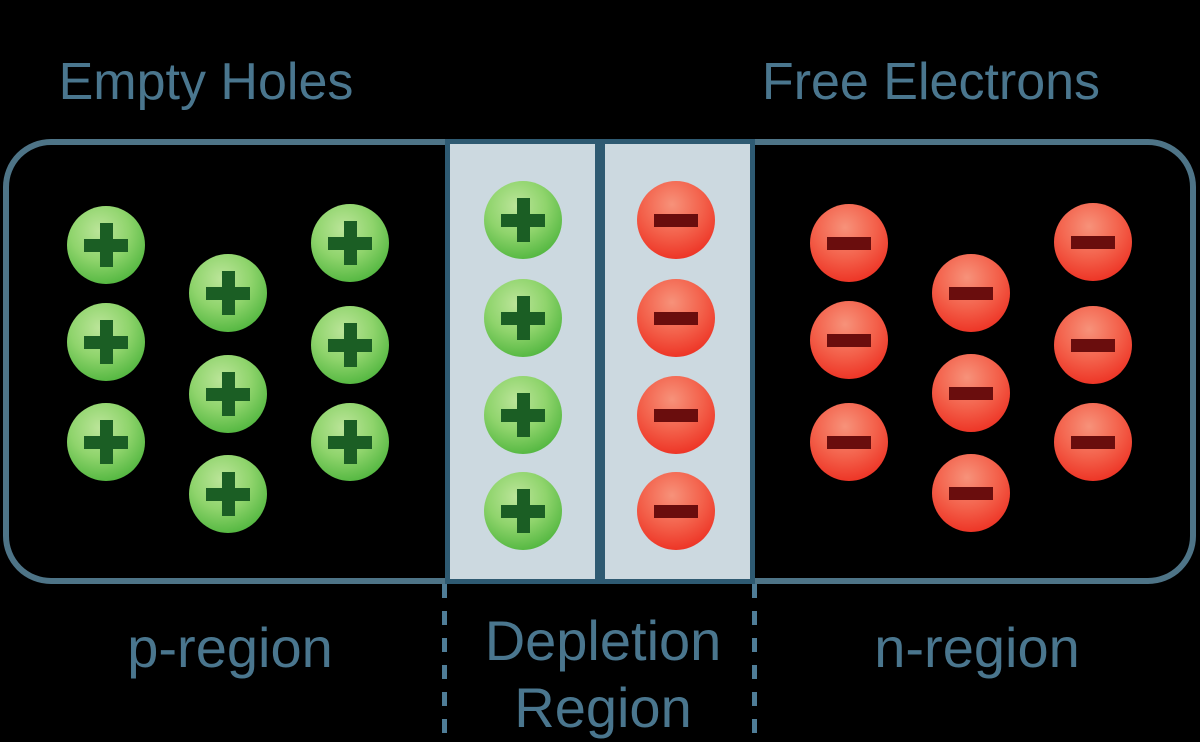 The image size is (1200, 742). I want to click on label-empty-holes: Empty Holes, so click(206, 82).